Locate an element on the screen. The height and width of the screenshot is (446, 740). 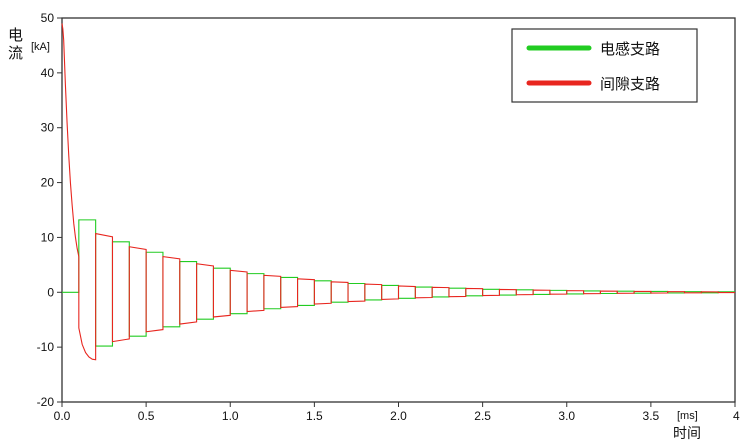
y-tick-label: -10 is located at coordinates (46, 347).